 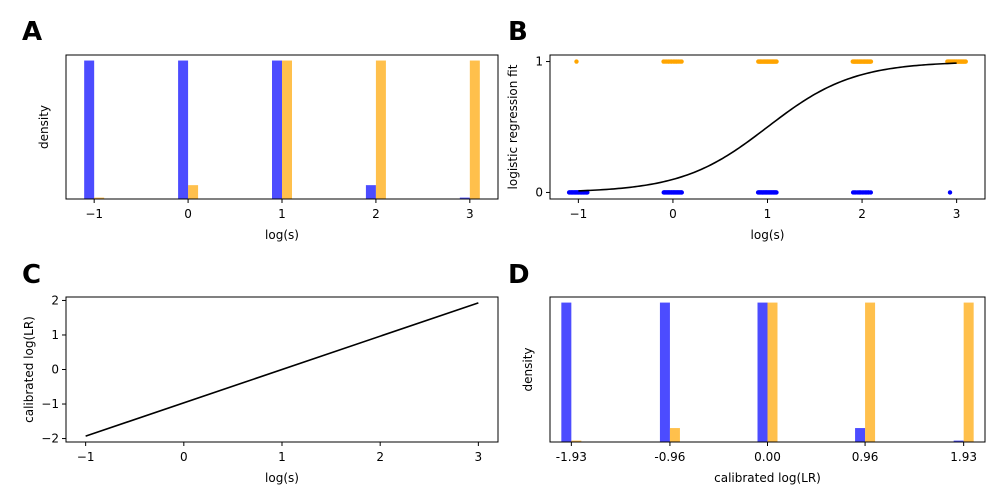 I want to click on x-tick-label-0: -1.93, so click(x=571, y=457).